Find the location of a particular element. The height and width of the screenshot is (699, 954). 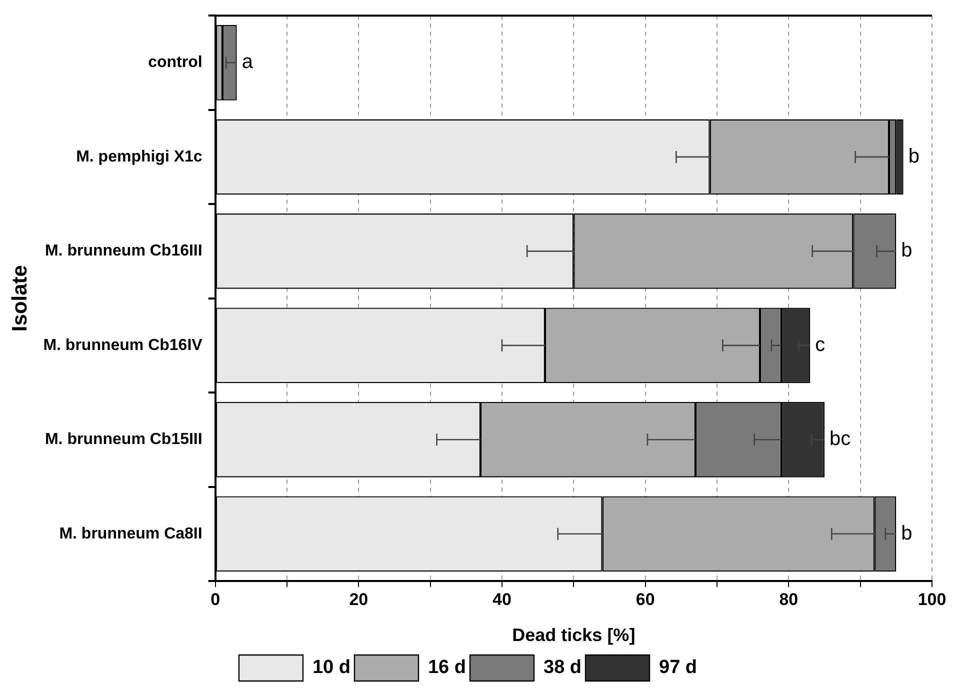

x-axis-title: Dead ticks [%] is located at coordinates (574, 635).